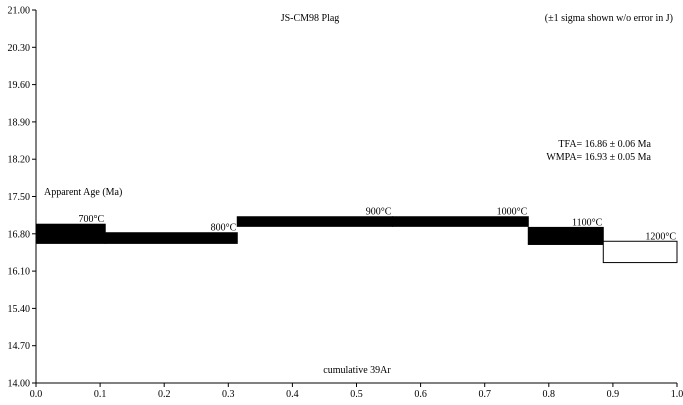  What do you see at coordinates (549, 394) in the screenshot?
I see `x-tick-label: 0.8` at bounding box center [549, 394].